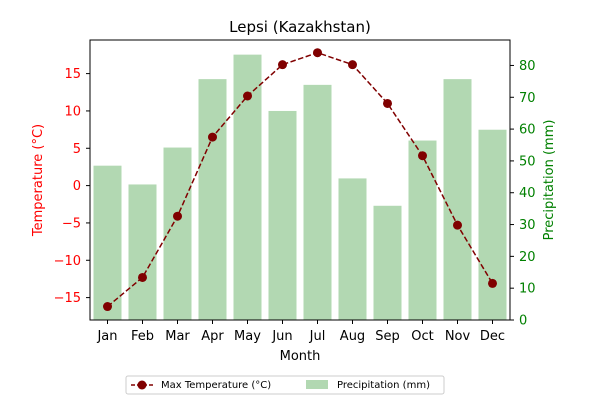 The width and height of the screenshot is (600, 400). I want to click on precipitation-bar-nov, so click(457, 200).